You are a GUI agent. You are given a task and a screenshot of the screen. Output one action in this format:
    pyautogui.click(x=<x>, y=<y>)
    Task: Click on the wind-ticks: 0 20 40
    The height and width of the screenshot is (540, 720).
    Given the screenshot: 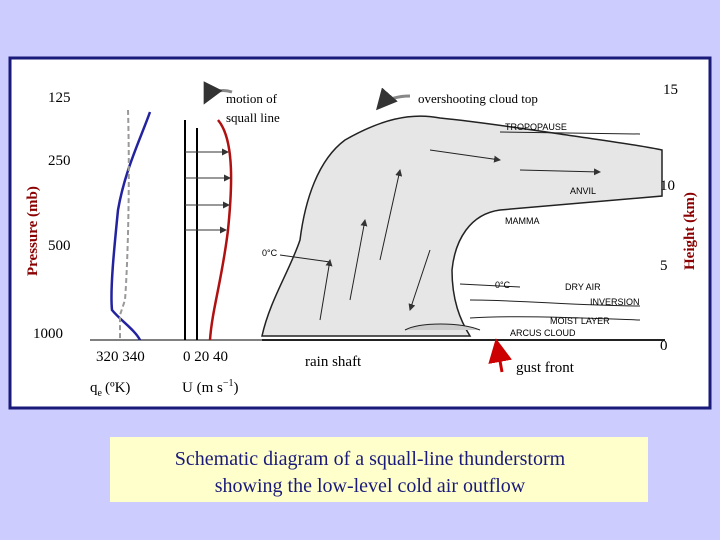 What is the action you would take?
    pyautogui.click(x=205, y=357)
    